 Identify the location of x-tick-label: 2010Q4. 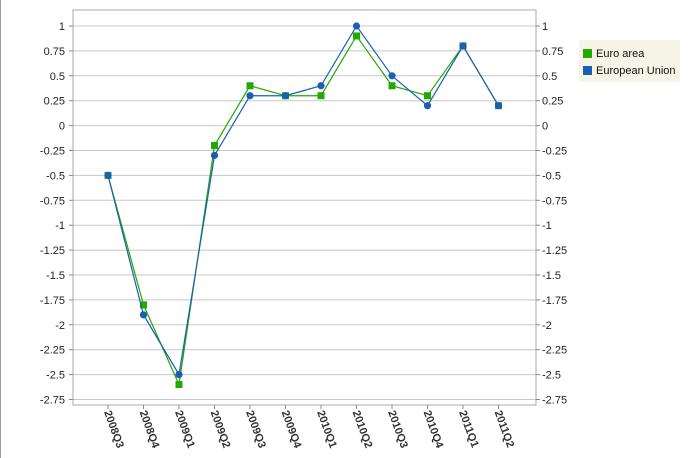
(433, 430).